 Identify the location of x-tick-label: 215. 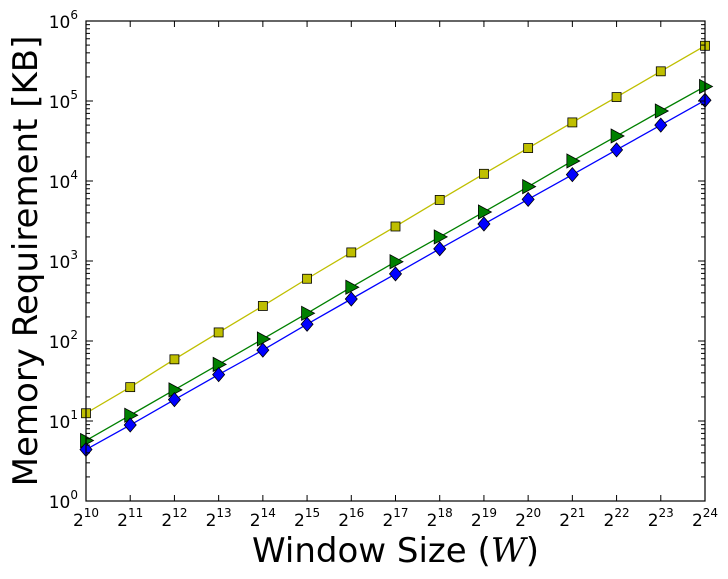
(307, 518).